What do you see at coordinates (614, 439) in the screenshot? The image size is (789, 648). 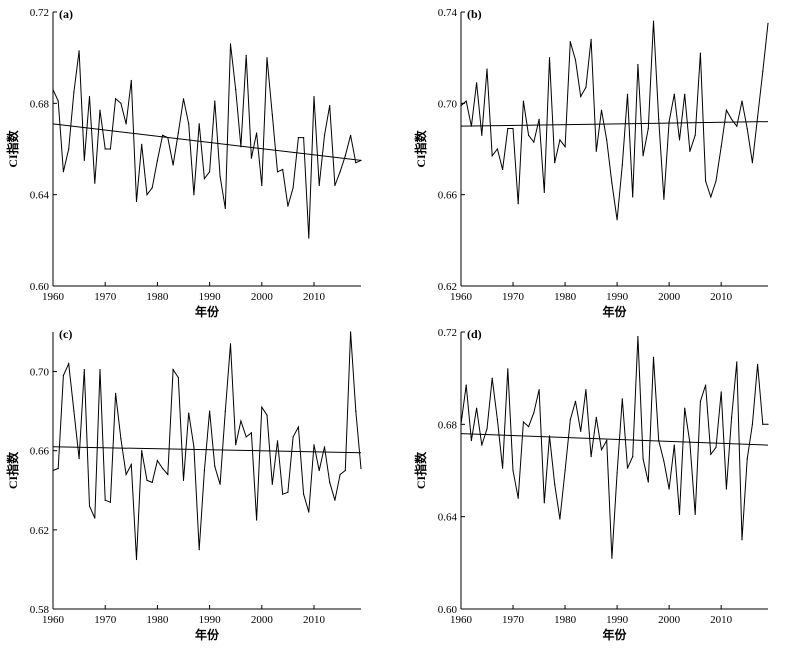 I see `trend-line` at bounding box center [614, 439].